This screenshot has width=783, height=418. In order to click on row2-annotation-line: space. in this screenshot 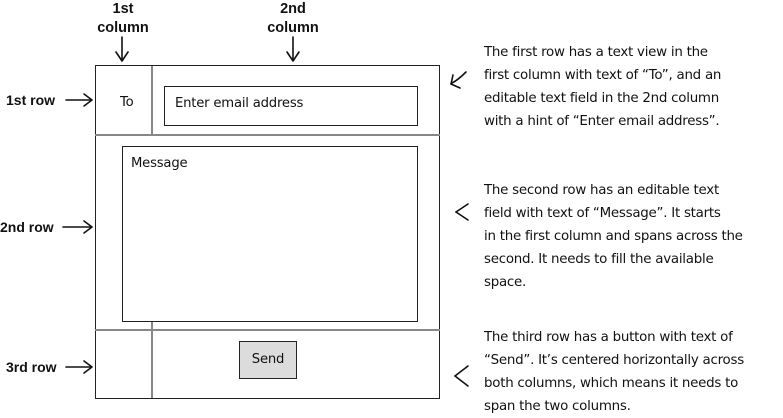, I will do `click(505, 282)`.